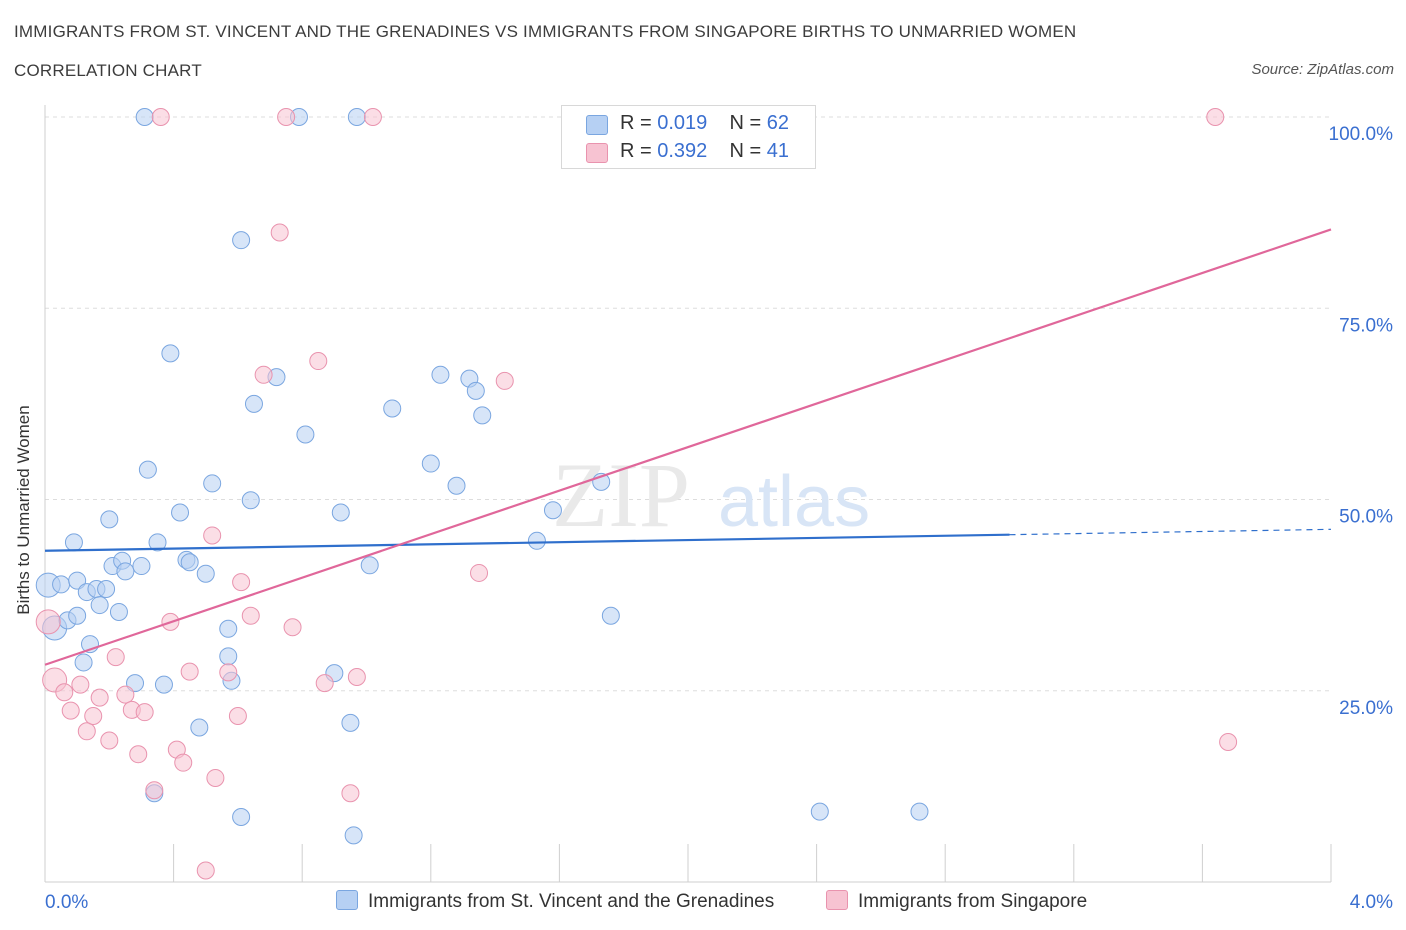  What do you see at coordinates (682, 123) in the screenshot?
I see `legend-r-value-blue: 0.019` at bounding box center [682, 123].